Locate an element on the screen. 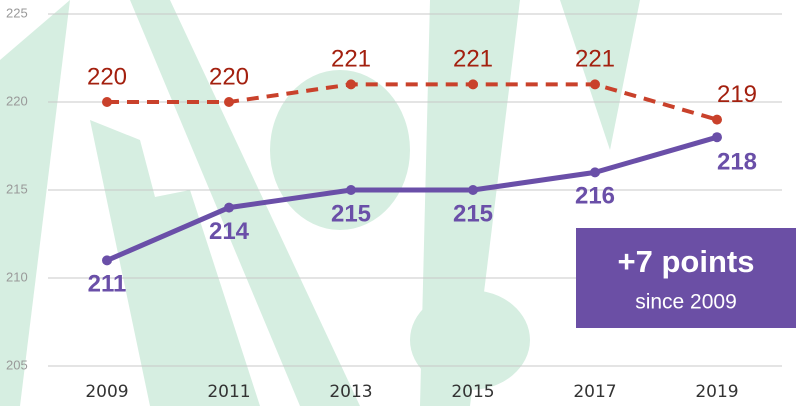 This screenshot has height=406, width=801. y-tick-label: 220 is located at coordinates (17, 100).